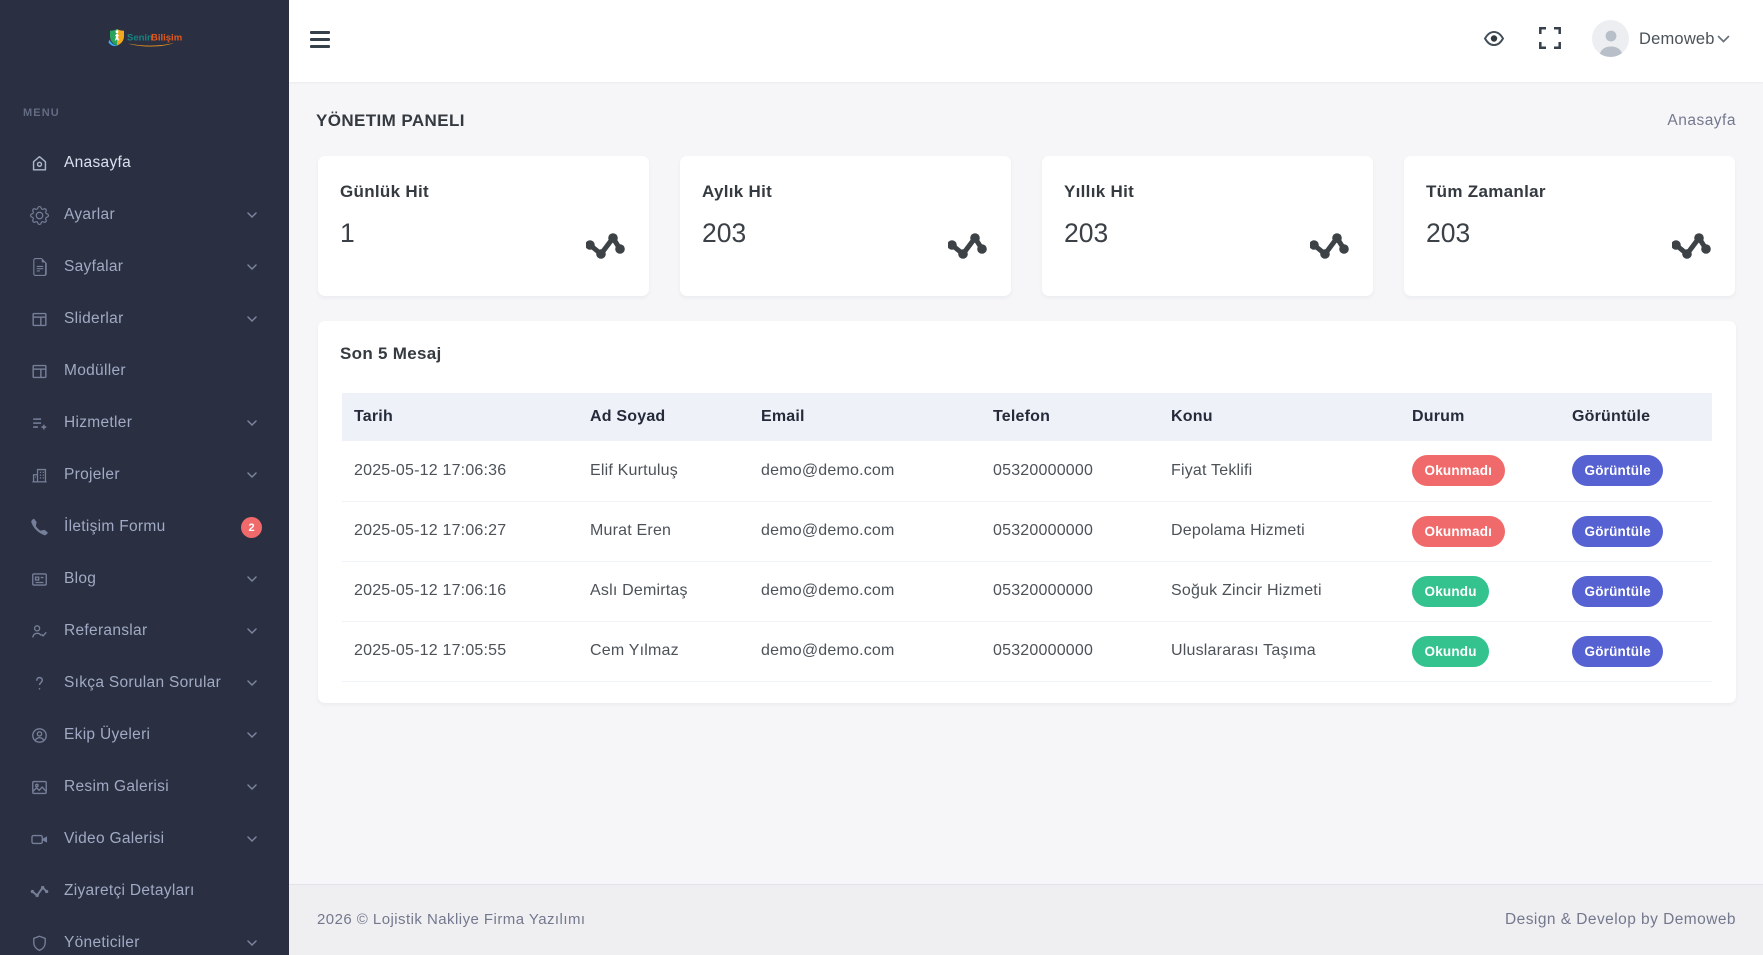 This screenshot has height=955, width=1763. Describe the element at coordinates (166, 38) in the screenshot. I see `svg-text: Bilişim` at that location.